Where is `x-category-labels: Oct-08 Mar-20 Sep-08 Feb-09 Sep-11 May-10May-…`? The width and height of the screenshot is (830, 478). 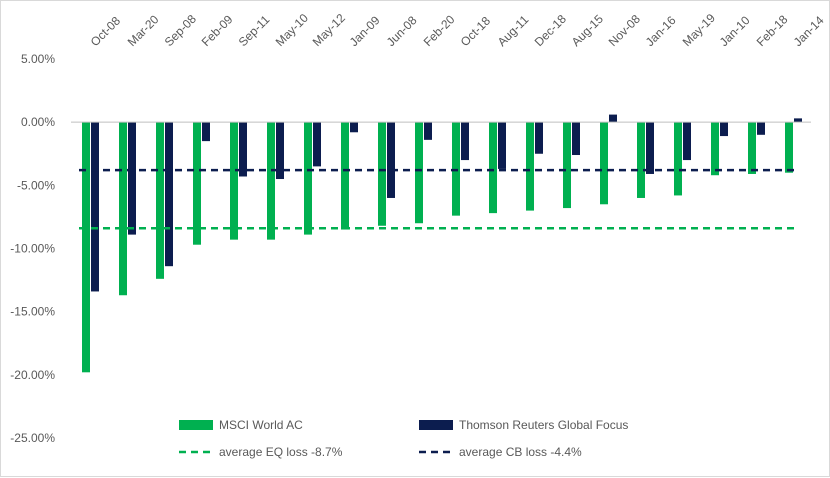
x-category-labels: Oct-08 Mar-20 Sep-08 Feb-09 Sep-11 May-10May-… is located at coordinates (457, 30).